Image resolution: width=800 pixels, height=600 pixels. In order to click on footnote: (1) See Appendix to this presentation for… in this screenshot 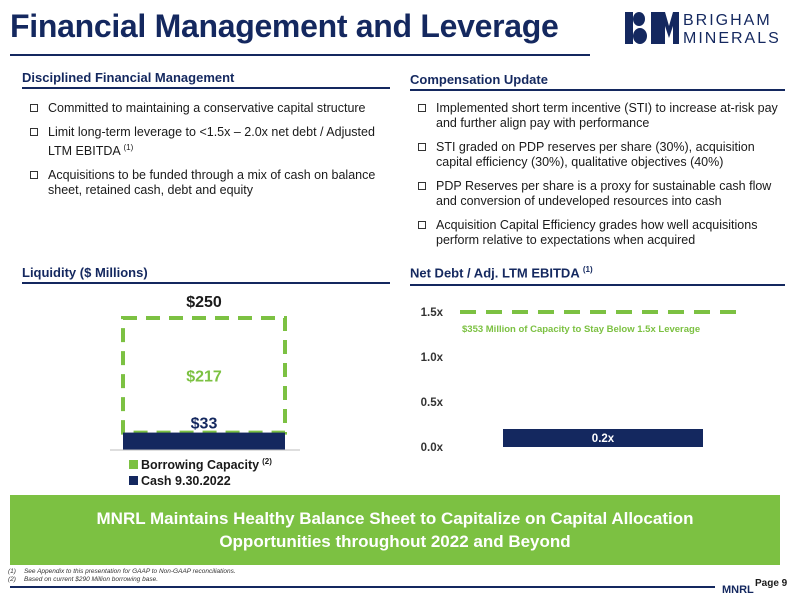, I will do `click(122, 571)`.